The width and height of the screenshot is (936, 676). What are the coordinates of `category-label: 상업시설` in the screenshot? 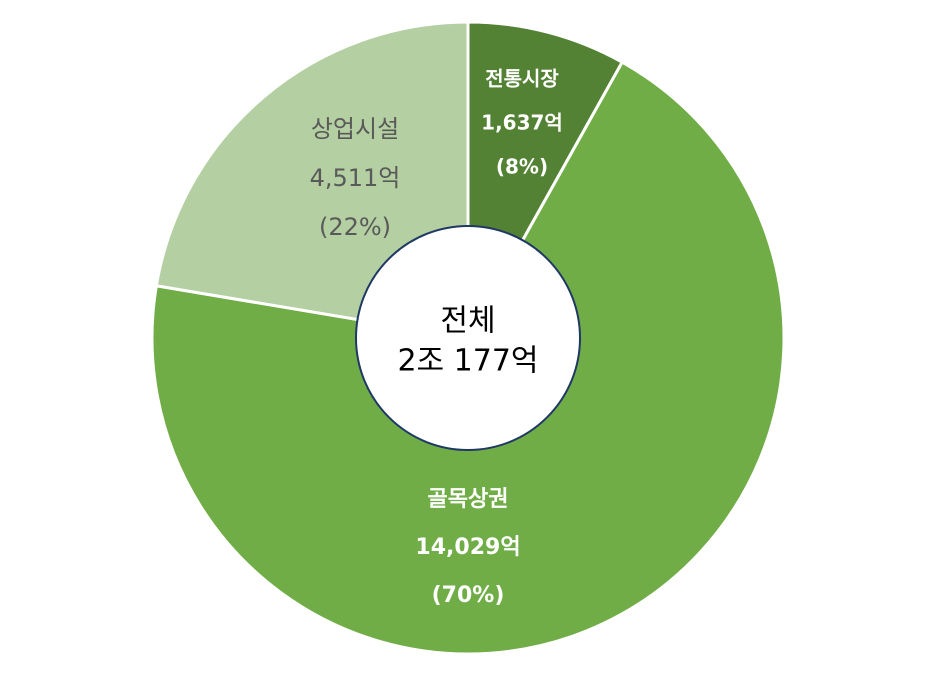 It's located at (355, 129).